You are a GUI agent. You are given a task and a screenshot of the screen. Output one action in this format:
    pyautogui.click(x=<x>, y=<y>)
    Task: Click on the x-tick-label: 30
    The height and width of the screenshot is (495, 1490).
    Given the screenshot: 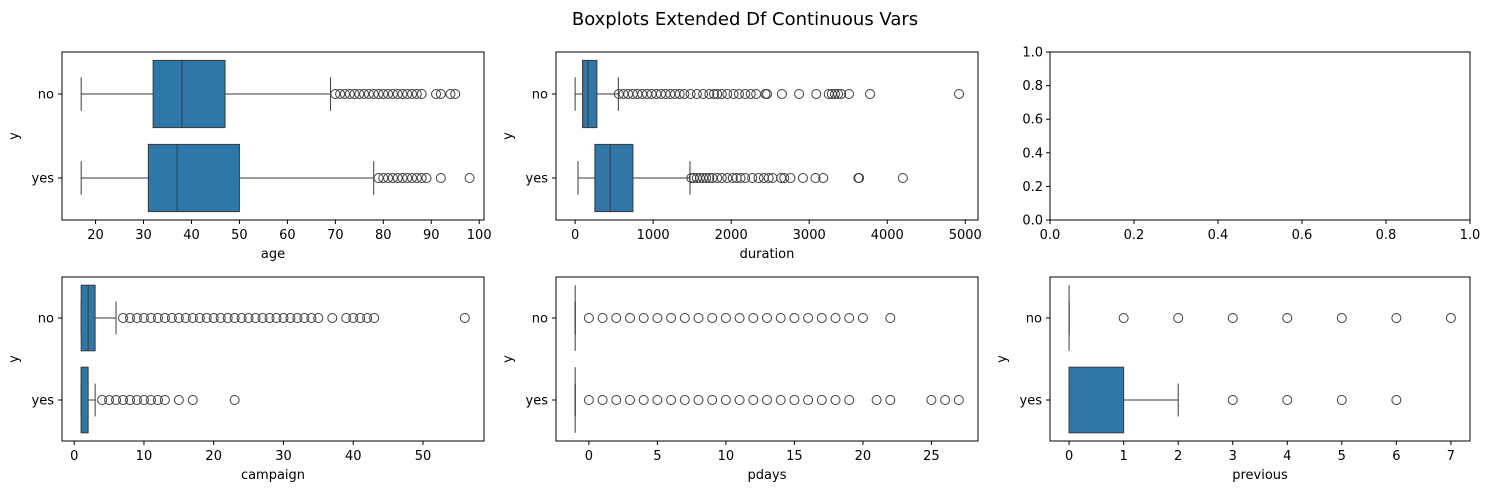 What is the action you would take?
    pyautogui.click(x=143, y=235)
    